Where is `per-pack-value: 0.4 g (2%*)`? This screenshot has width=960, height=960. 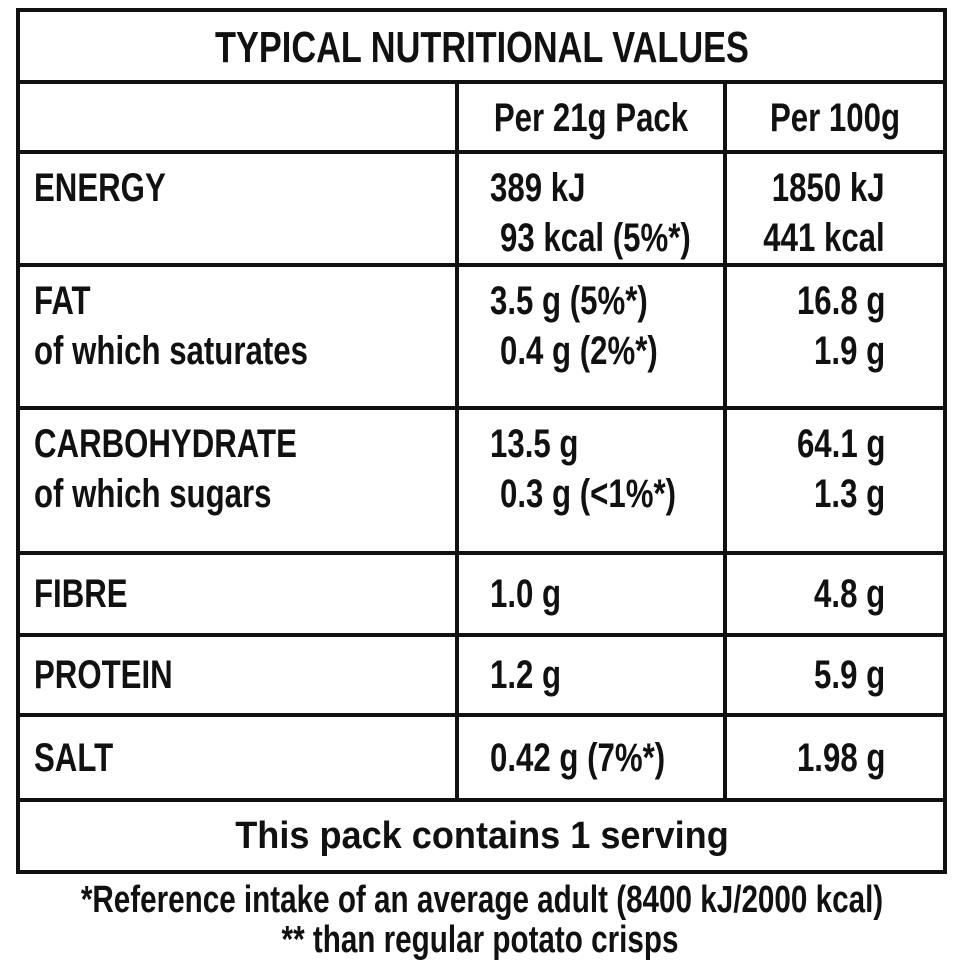 per-pack-value: 0.4 g (2%*) is located at coordinates (579, 351).